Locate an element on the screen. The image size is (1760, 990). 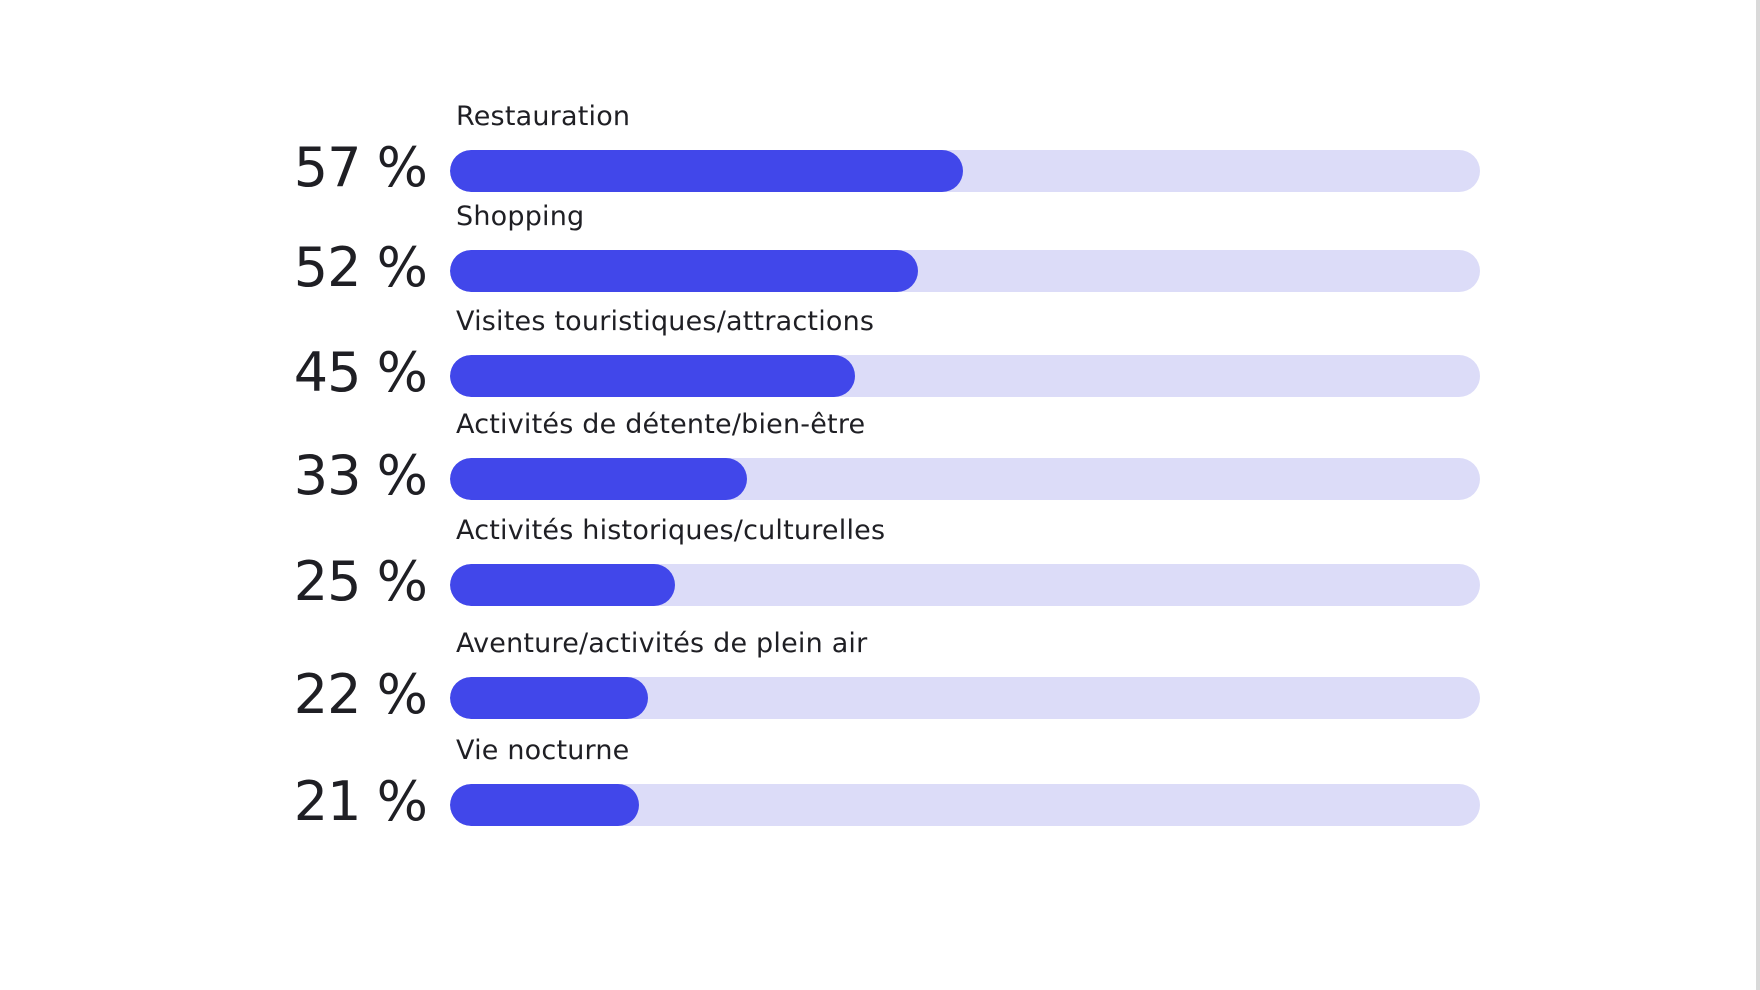
value-label: 57 % is located at coordinates (360, 167).